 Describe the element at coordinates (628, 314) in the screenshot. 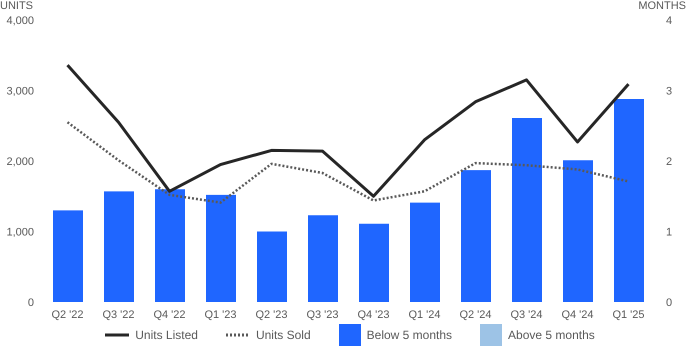

I see `x-tick-label: Q1 '25` at that location.